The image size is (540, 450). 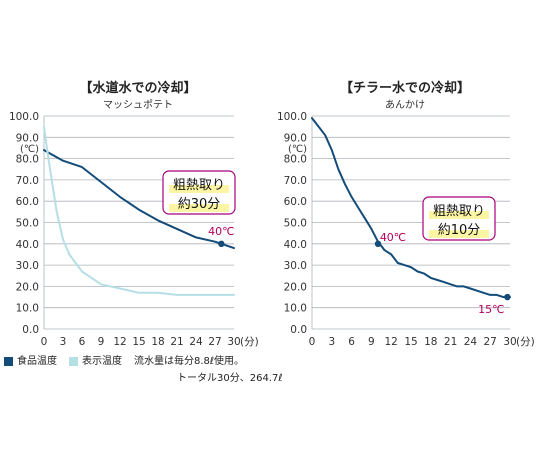 I want to click on legend: 食品温度 表示温度 流水量は毎分8.8ℓ使用。 トータル30分、264.7ℓ, so click(x=143, y=370).